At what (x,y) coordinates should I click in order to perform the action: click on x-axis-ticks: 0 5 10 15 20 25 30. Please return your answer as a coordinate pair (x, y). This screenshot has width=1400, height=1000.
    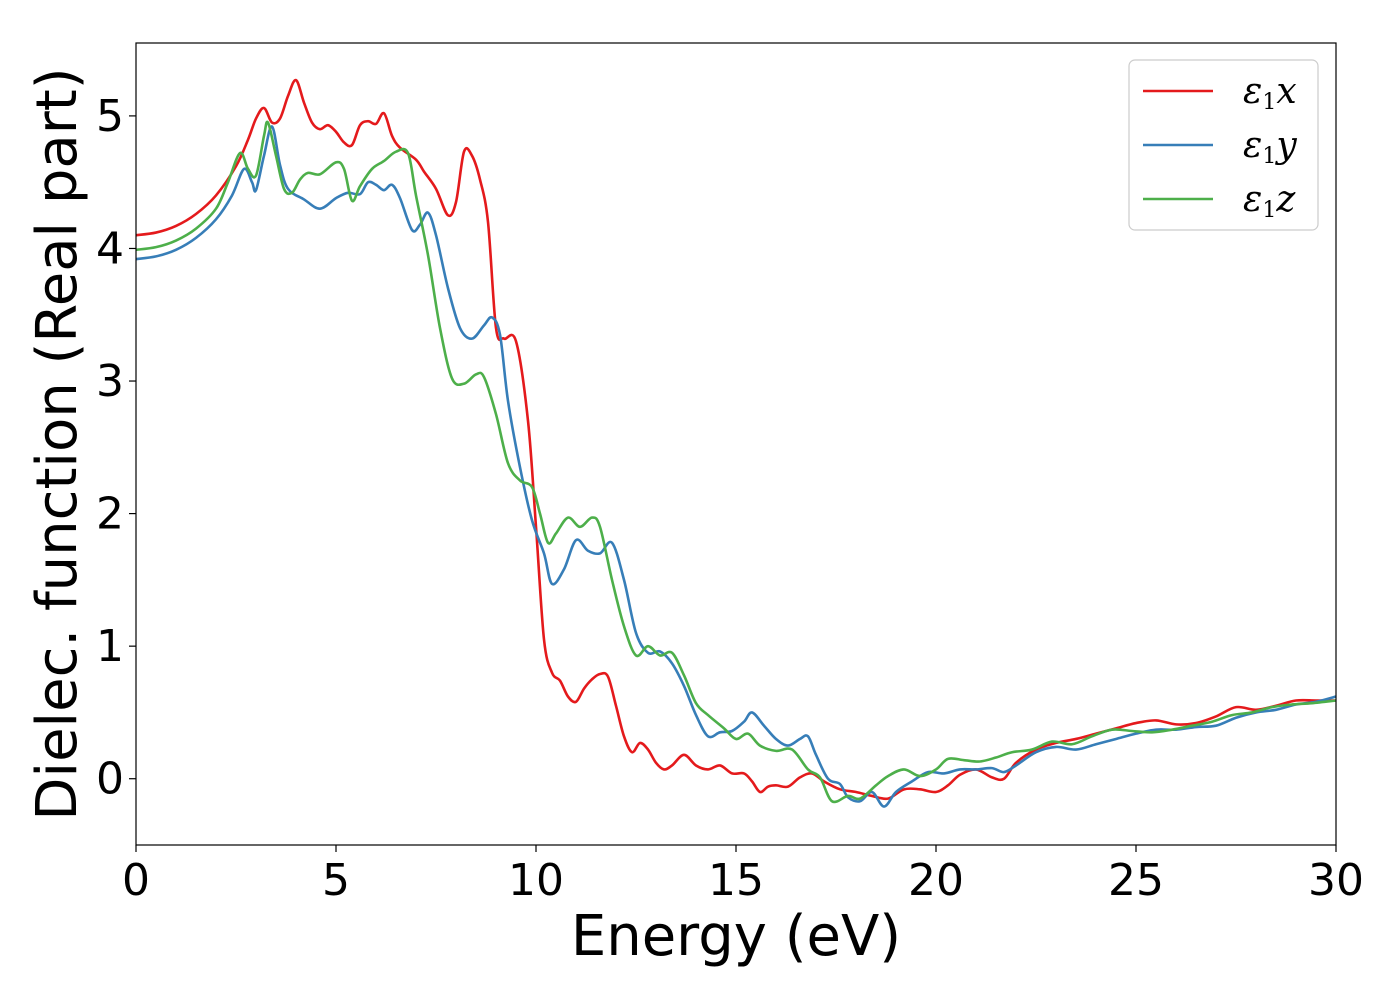
    Looking at the image, I should click on (743, 875).